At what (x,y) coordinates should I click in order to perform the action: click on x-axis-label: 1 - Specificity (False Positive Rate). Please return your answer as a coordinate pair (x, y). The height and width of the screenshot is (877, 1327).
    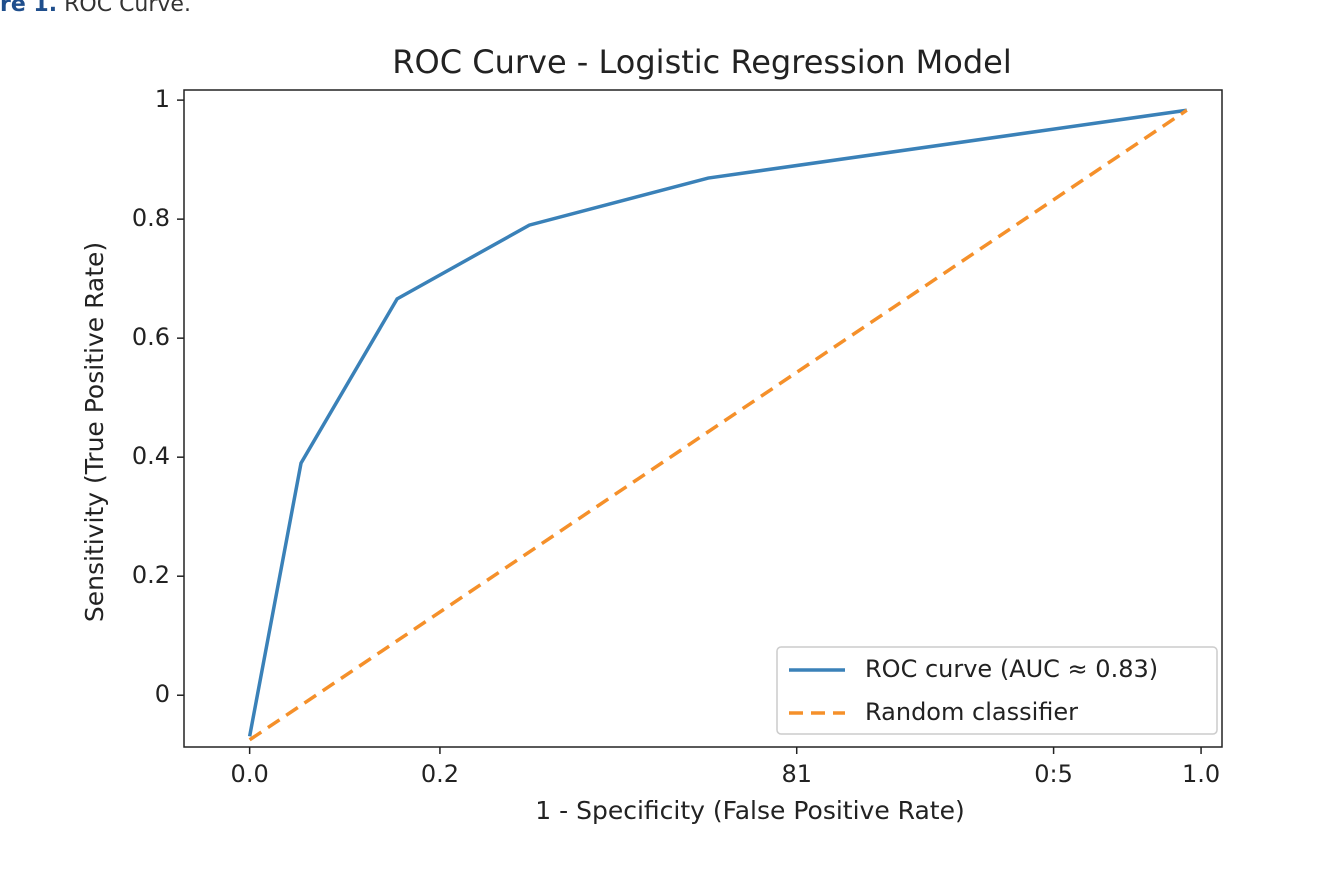
    Looking at the image, I should click on (749, 810).